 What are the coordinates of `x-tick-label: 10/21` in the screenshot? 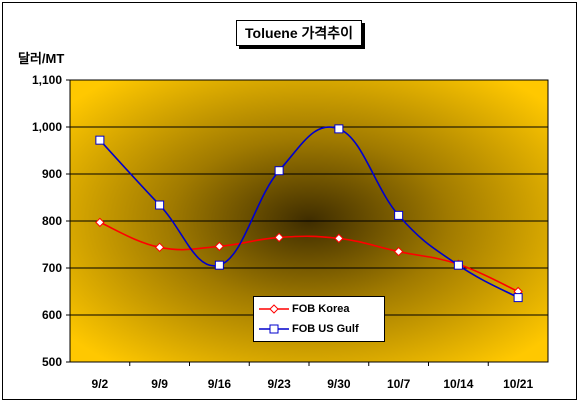 It's located at (518, 384).